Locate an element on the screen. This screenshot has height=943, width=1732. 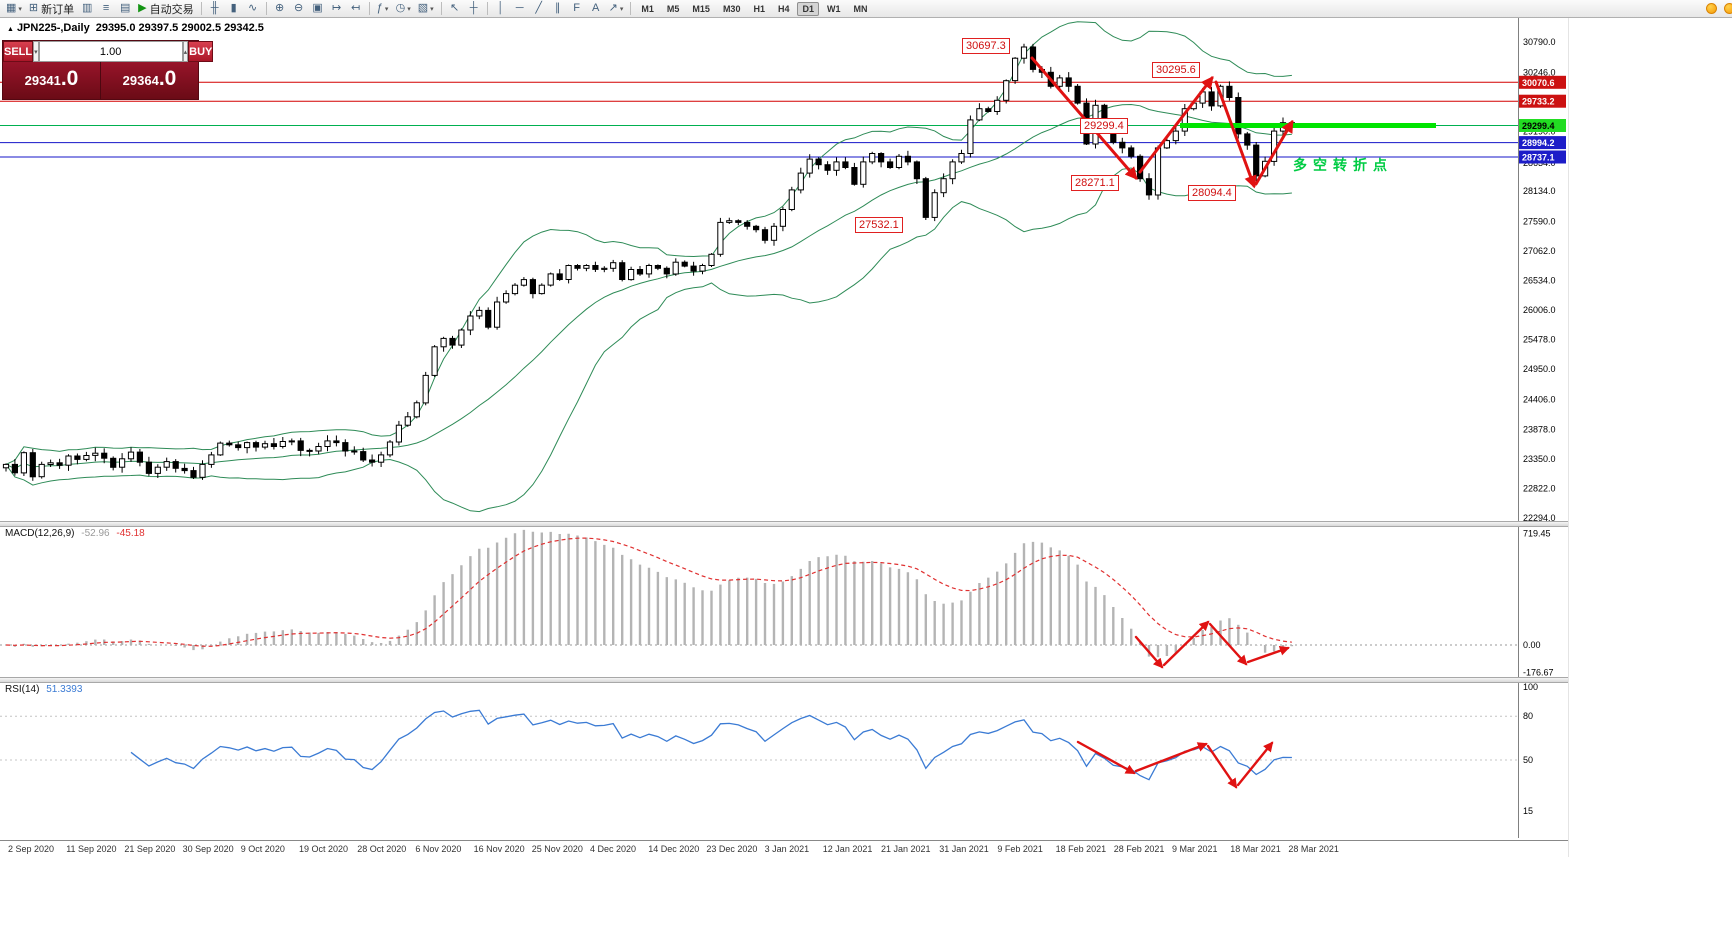
navigator-button: ▤ is located at coordinates (125, 9).